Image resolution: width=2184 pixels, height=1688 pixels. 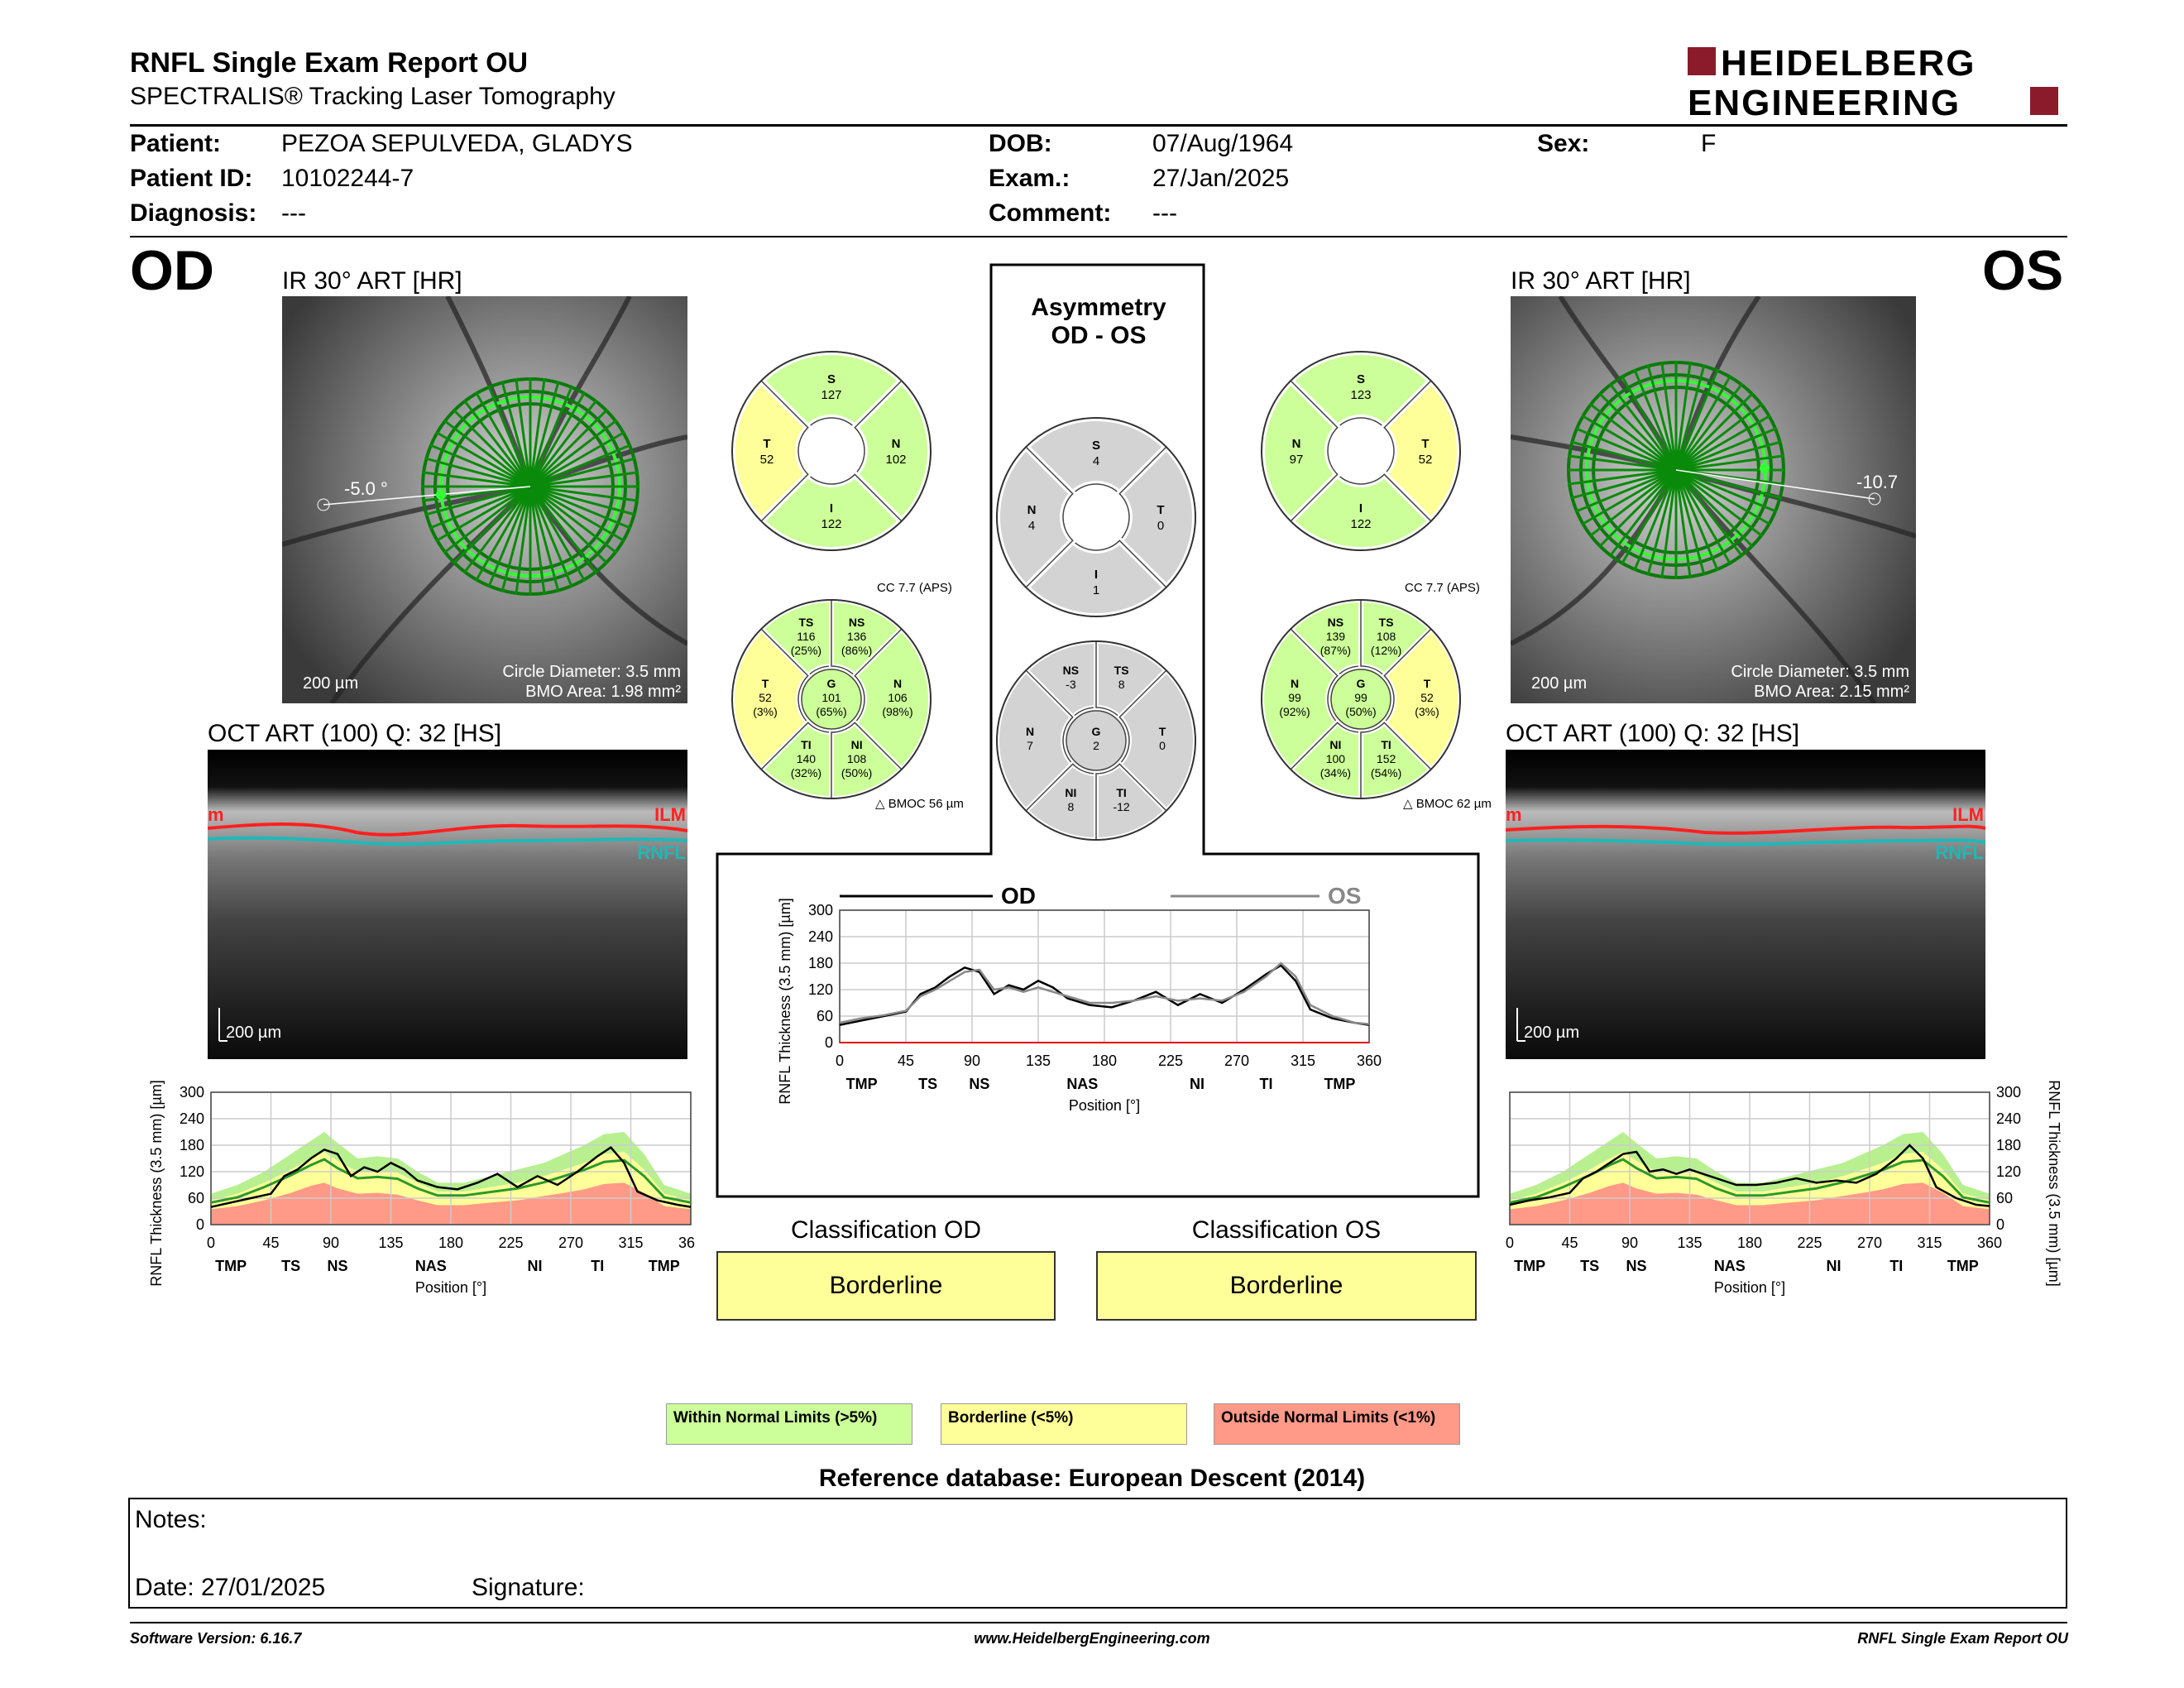 I want to click on legend-normal: Within Normal Limits (>5%), so click(x=789, y=1424).